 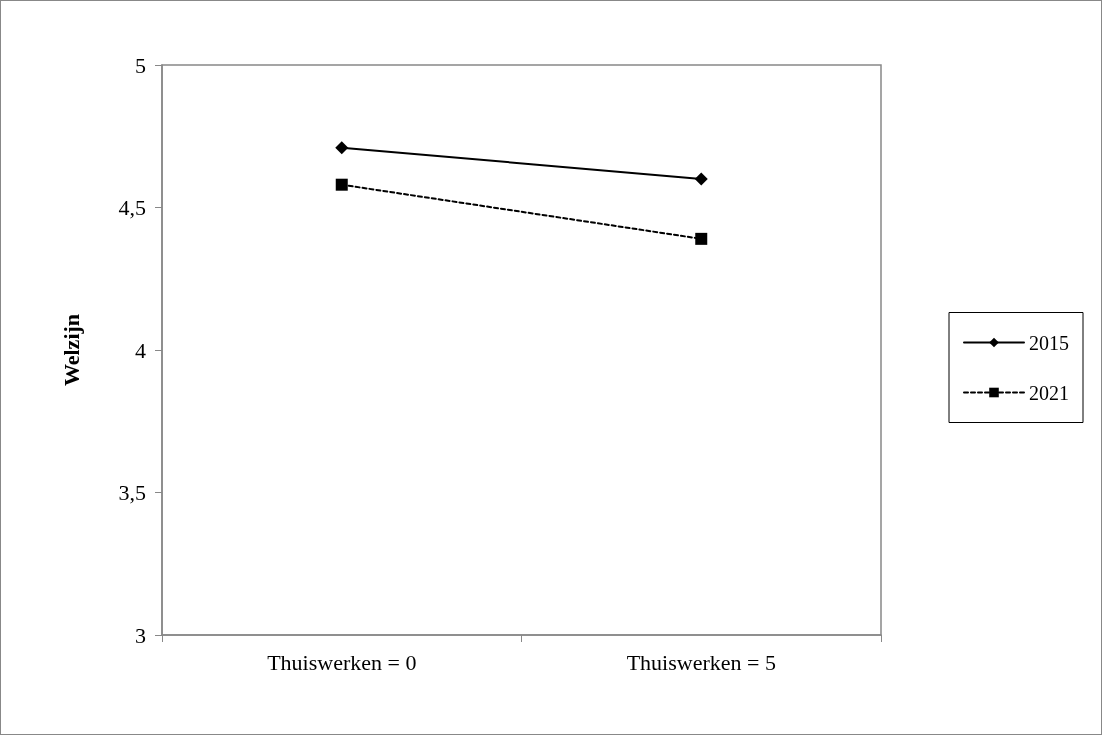 I want to click on y-tick-label: 4, so click(x=140, y=350).